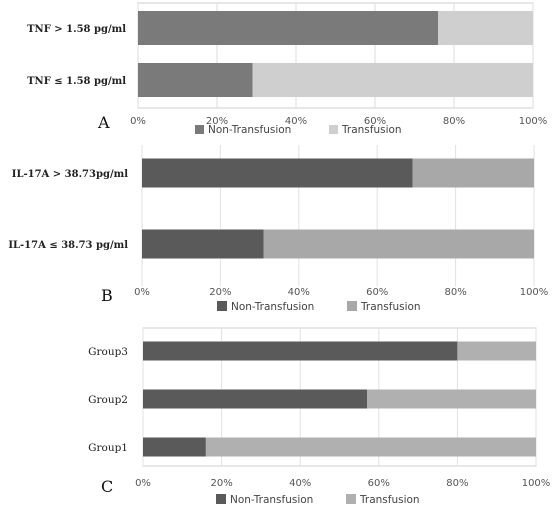 This screenshot has height=512, width=558. I want to click on category-label: TNF ≤ 1.58 pg/ml, so click(76, 81).